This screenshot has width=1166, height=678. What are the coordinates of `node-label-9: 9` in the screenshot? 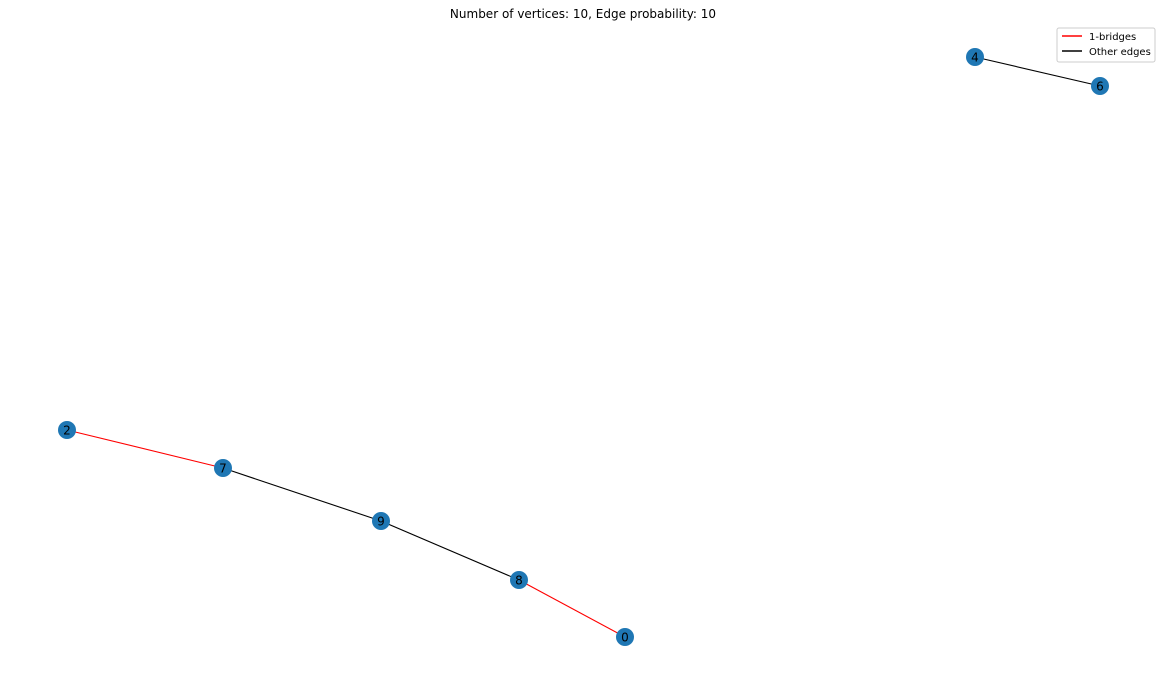 It's located at (381, 522).